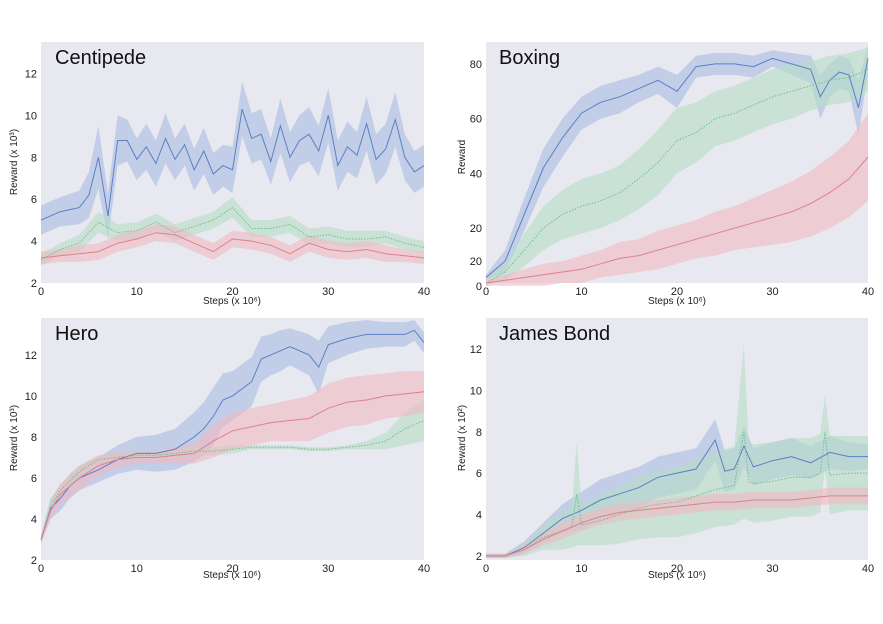 The image size is (883, 624). Describe the element at coordinates (100, 58) in the screenshot. I see `chart-title: Centipede` at that location.